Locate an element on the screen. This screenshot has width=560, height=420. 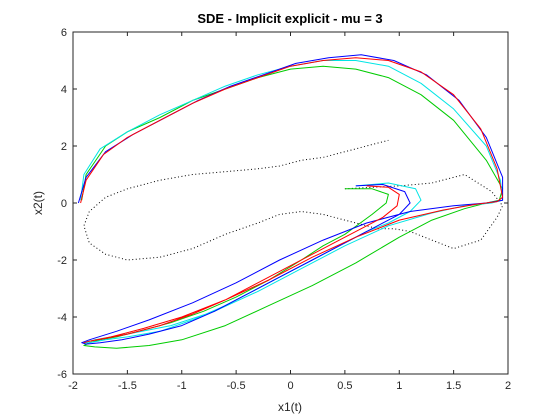
x-tick-label: -1 is located at coordinates (182, 386).